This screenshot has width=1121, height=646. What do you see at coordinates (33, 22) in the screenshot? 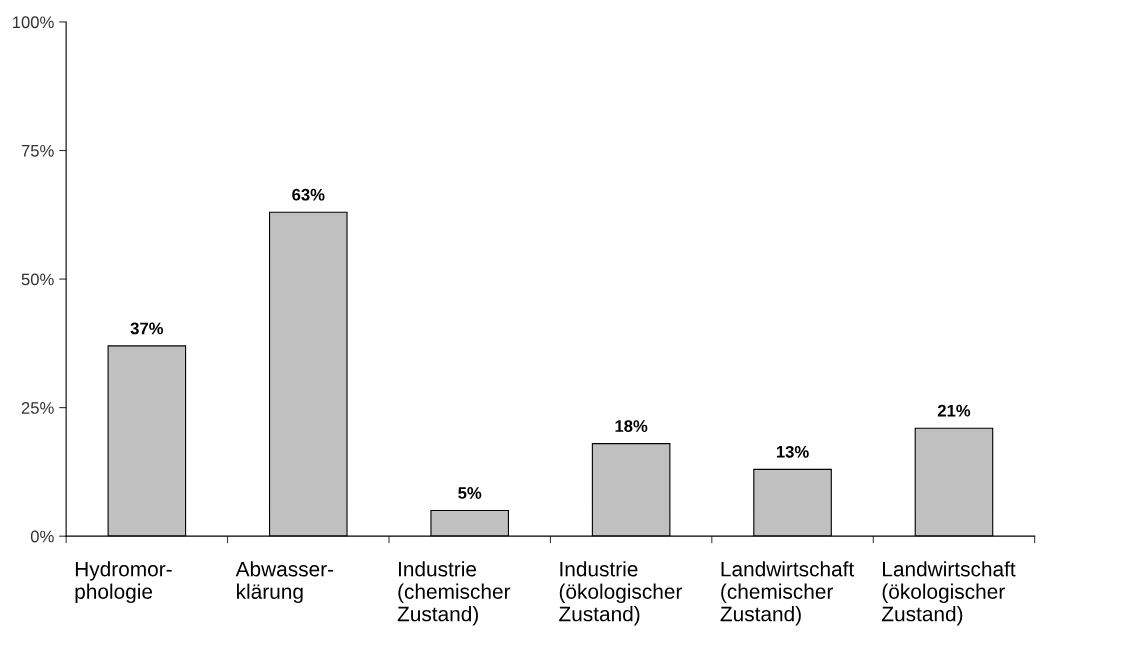
I see `y-tick-label: 100%` at bounding box center [33, 22].